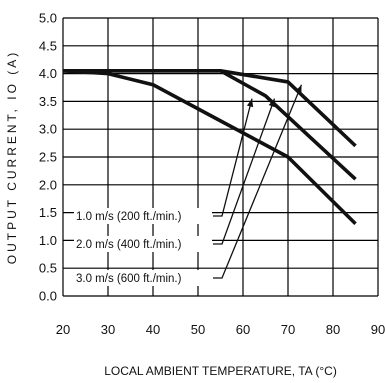  Describe the element at coordinates (378, 329) in the screenshot. I see `x-tick-label: 90` at that location.